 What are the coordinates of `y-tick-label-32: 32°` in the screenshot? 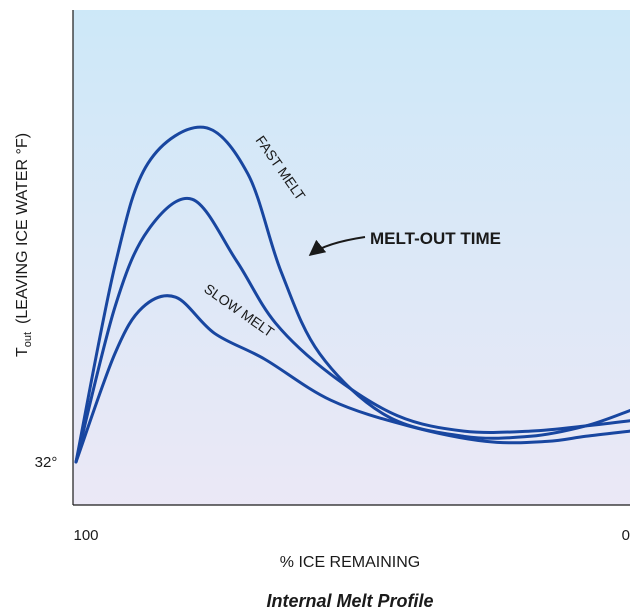 It's located at (46, 462).